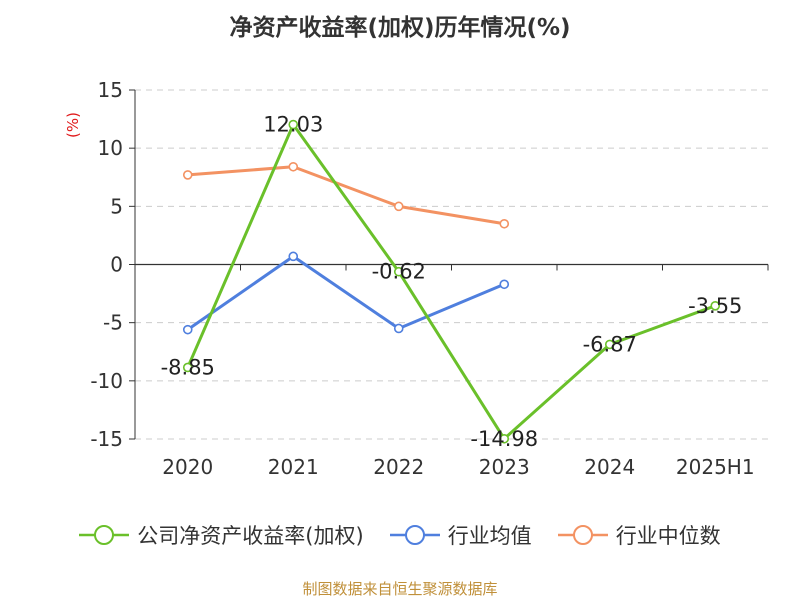 This screenshot has width=800, height=600. Describe the element at coordinates (106, 381) in the screenshot. I see `y-tick-label: -10` at that location.